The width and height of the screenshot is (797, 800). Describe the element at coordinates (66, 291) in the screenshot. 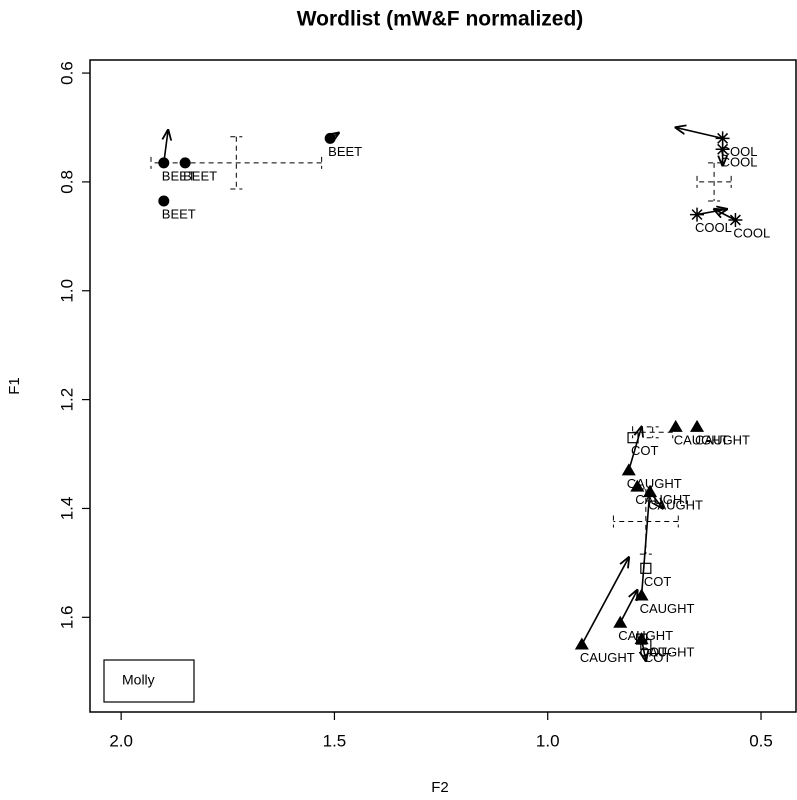

I see `y-tick-label: 1.0` at that location.